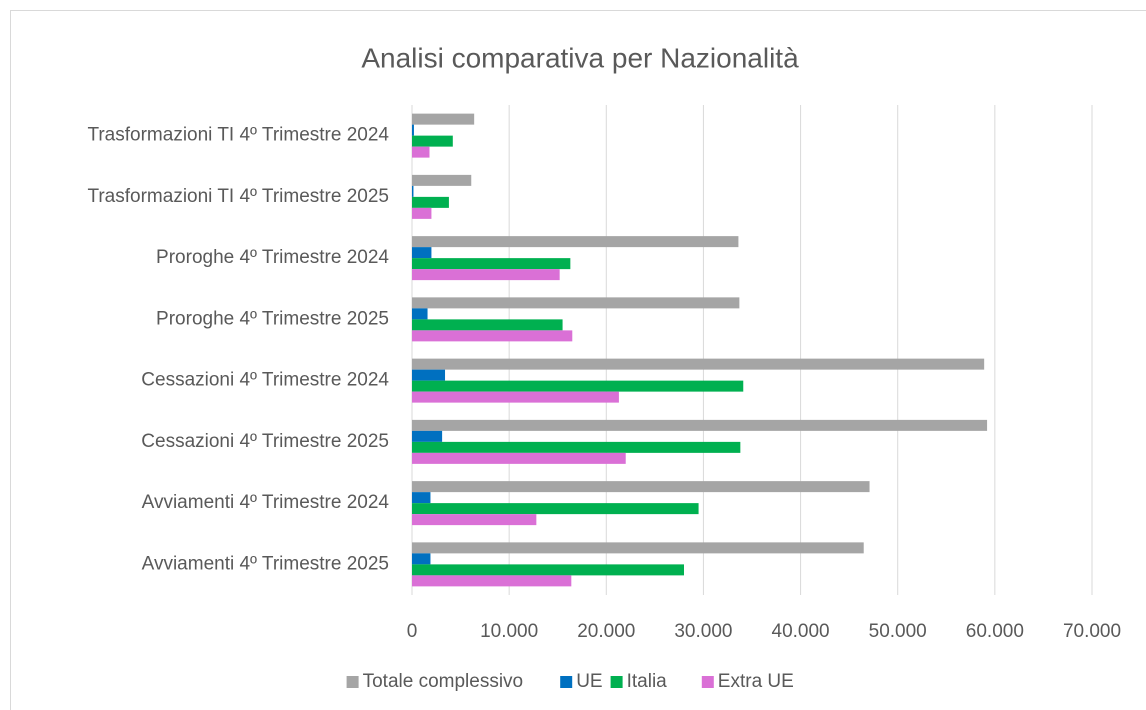  I want to click on y-tick-label: Cessazioni 4º Trimestre 2025, so click(265, 441).